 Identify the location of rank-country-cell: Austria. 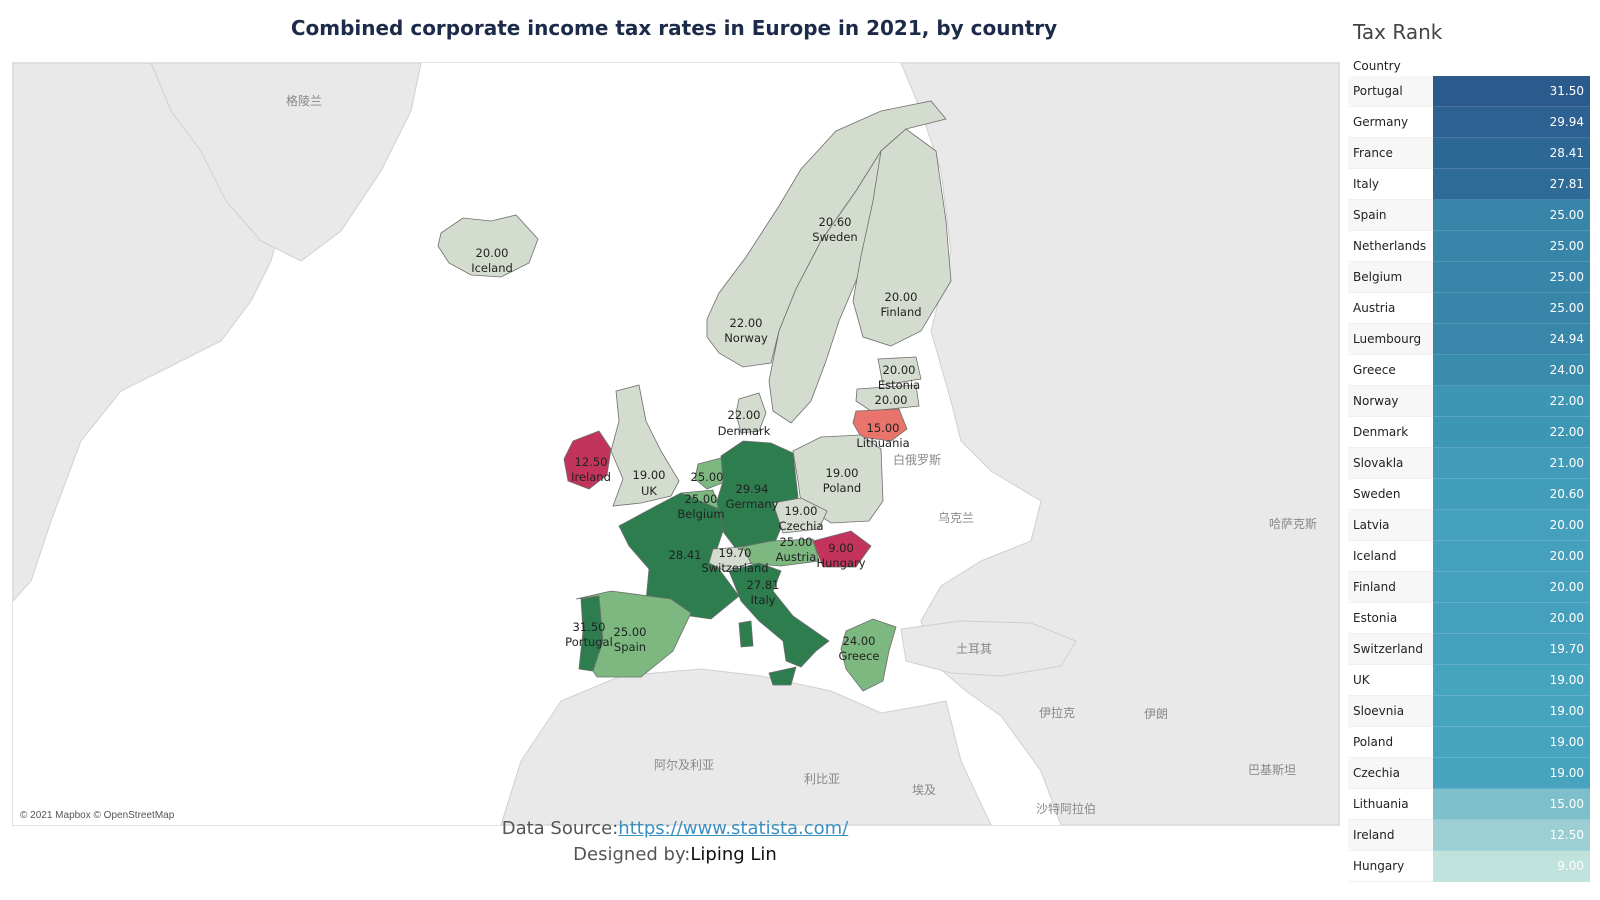
(1390, 308).